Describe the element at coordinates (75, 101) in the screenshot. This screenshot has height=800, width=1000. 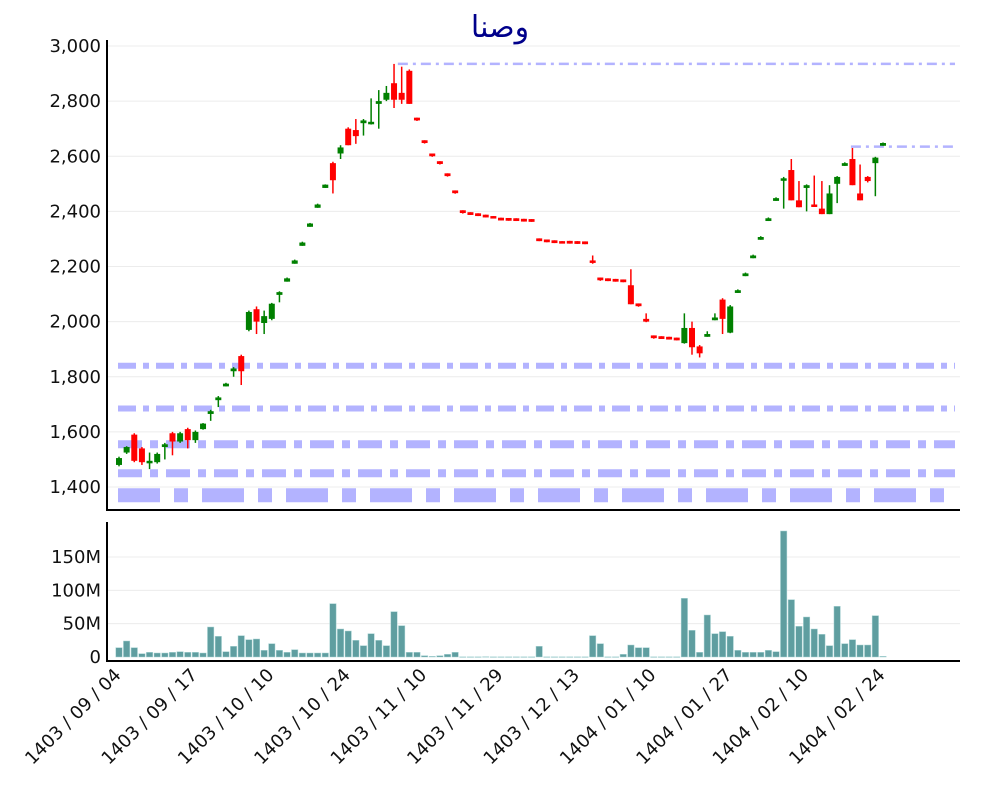
I see `price-tick-label: 2,800` at that location.